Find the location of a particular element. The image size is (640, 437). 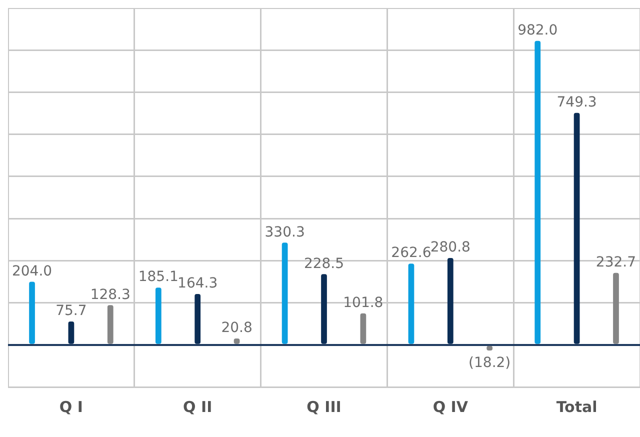

data-label: (18.2) is located at coordinates (489, 363).